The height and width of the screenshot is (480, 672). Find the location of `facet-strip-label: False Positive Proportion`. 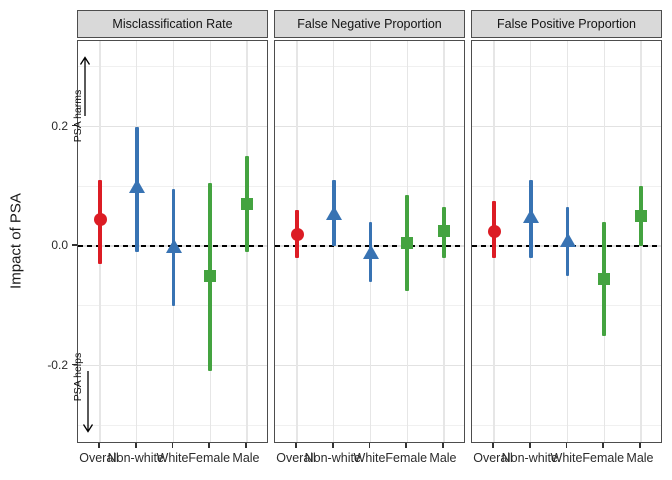

facet-strip-label: False Positive Proportion is located at coordinates (566, 24).